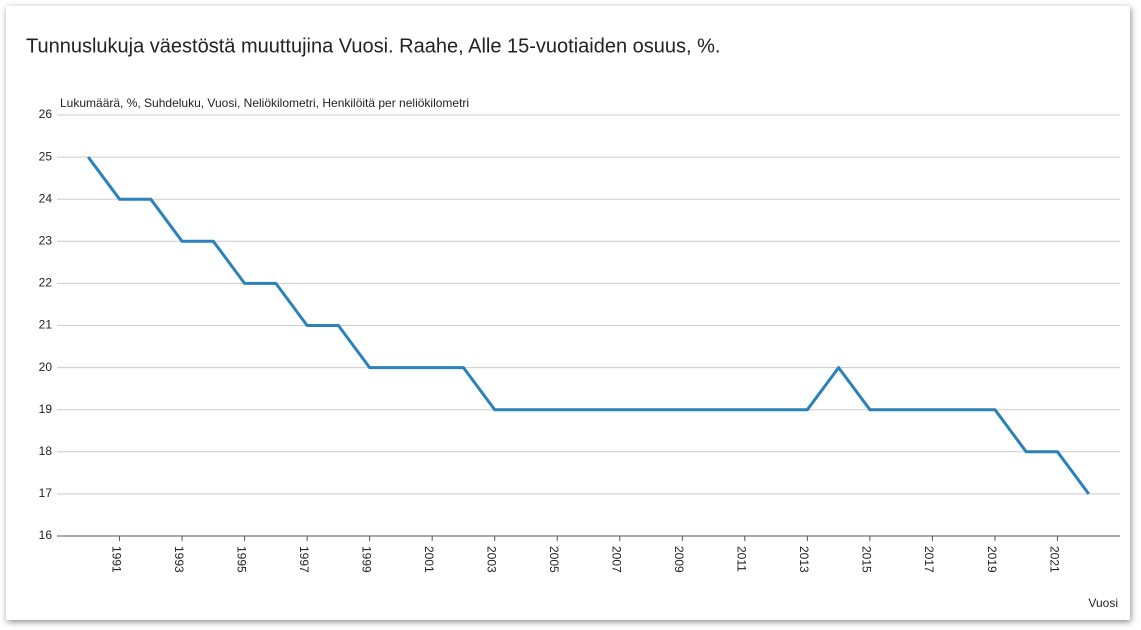 The width and height of the screenshot is (1141, 630). I want to click on x-tick-label: 2003, so click(492, 559).